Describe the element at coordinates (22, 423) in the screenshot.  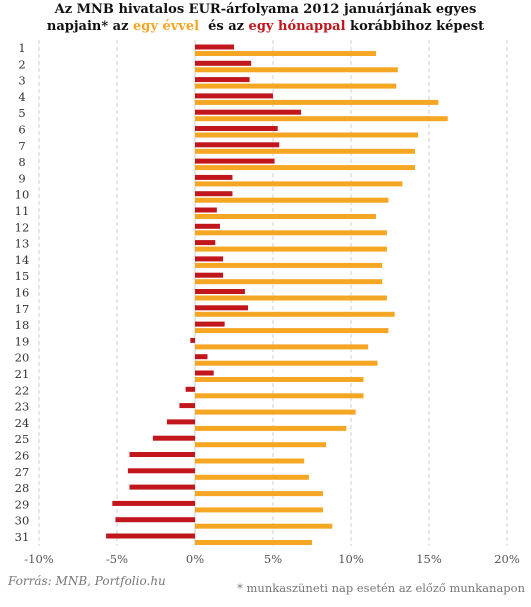
I see `day-label: 24` at that location.